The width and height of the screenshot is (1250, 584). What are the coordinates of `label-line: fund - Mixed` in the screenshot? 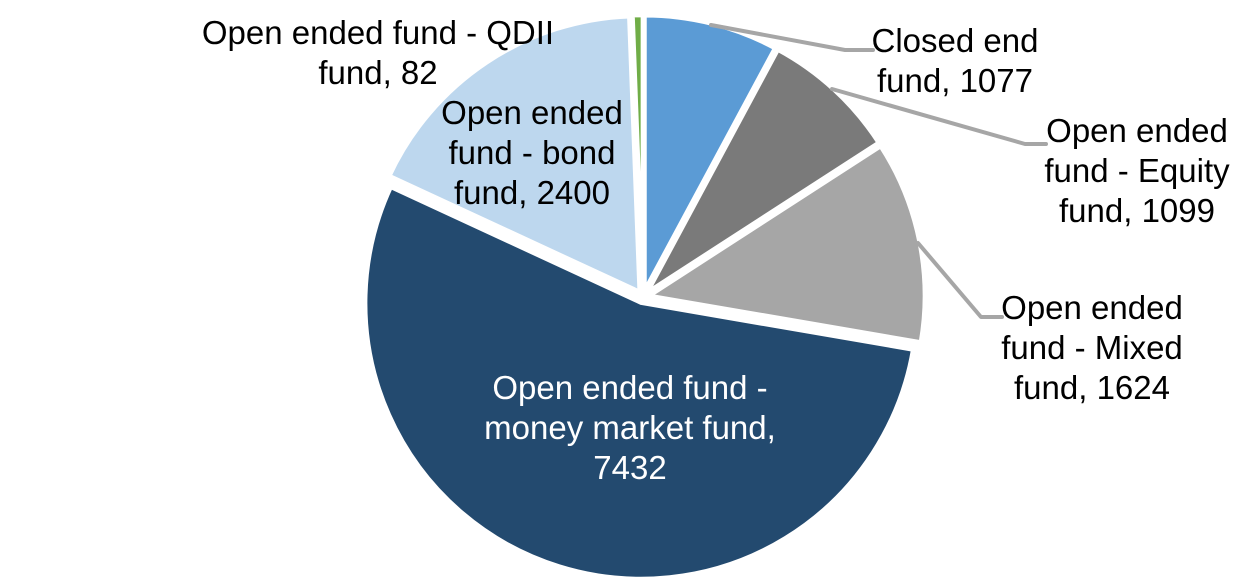 It's located at (1092, 347).